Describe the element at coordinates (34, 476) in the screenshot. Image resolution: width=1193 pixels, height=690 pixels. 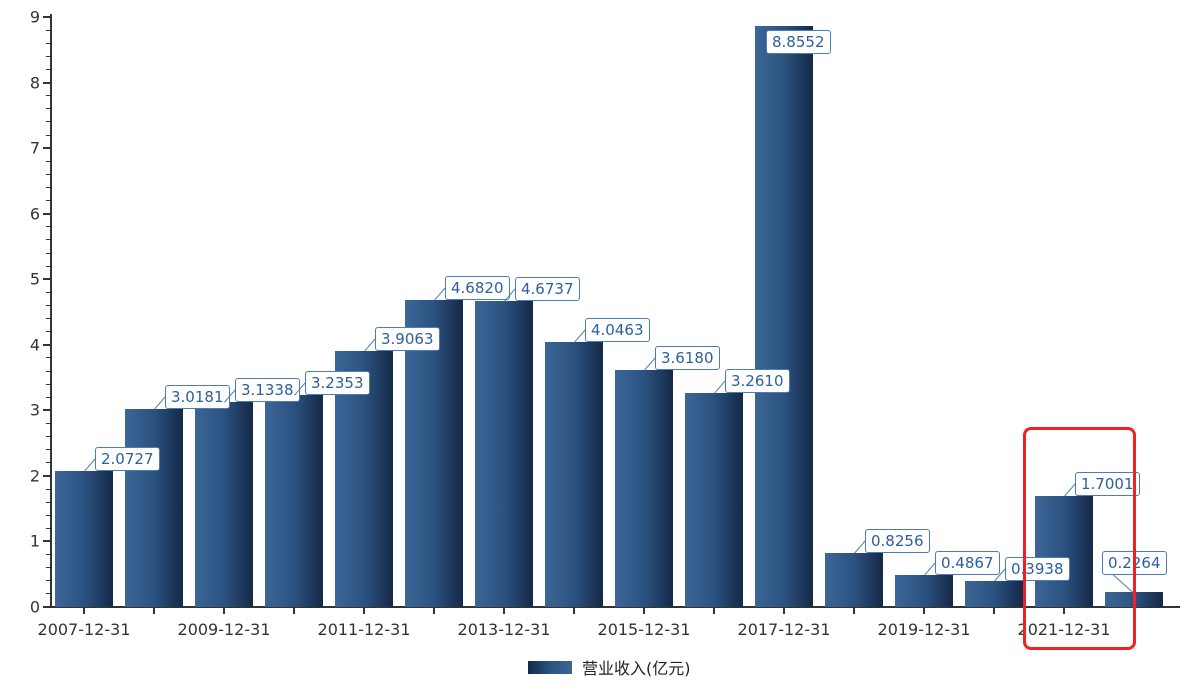
I see `y-axis-tick-label: 2` at that location.